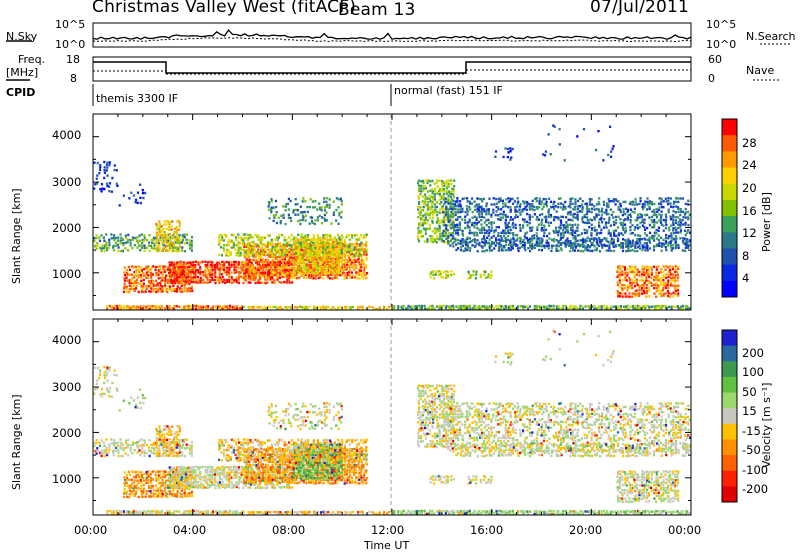  What do you see at coordinates (753, 372) in the screenshot?
I see `vel-cb-tick-100: 100` at bounding box center [753, 372].